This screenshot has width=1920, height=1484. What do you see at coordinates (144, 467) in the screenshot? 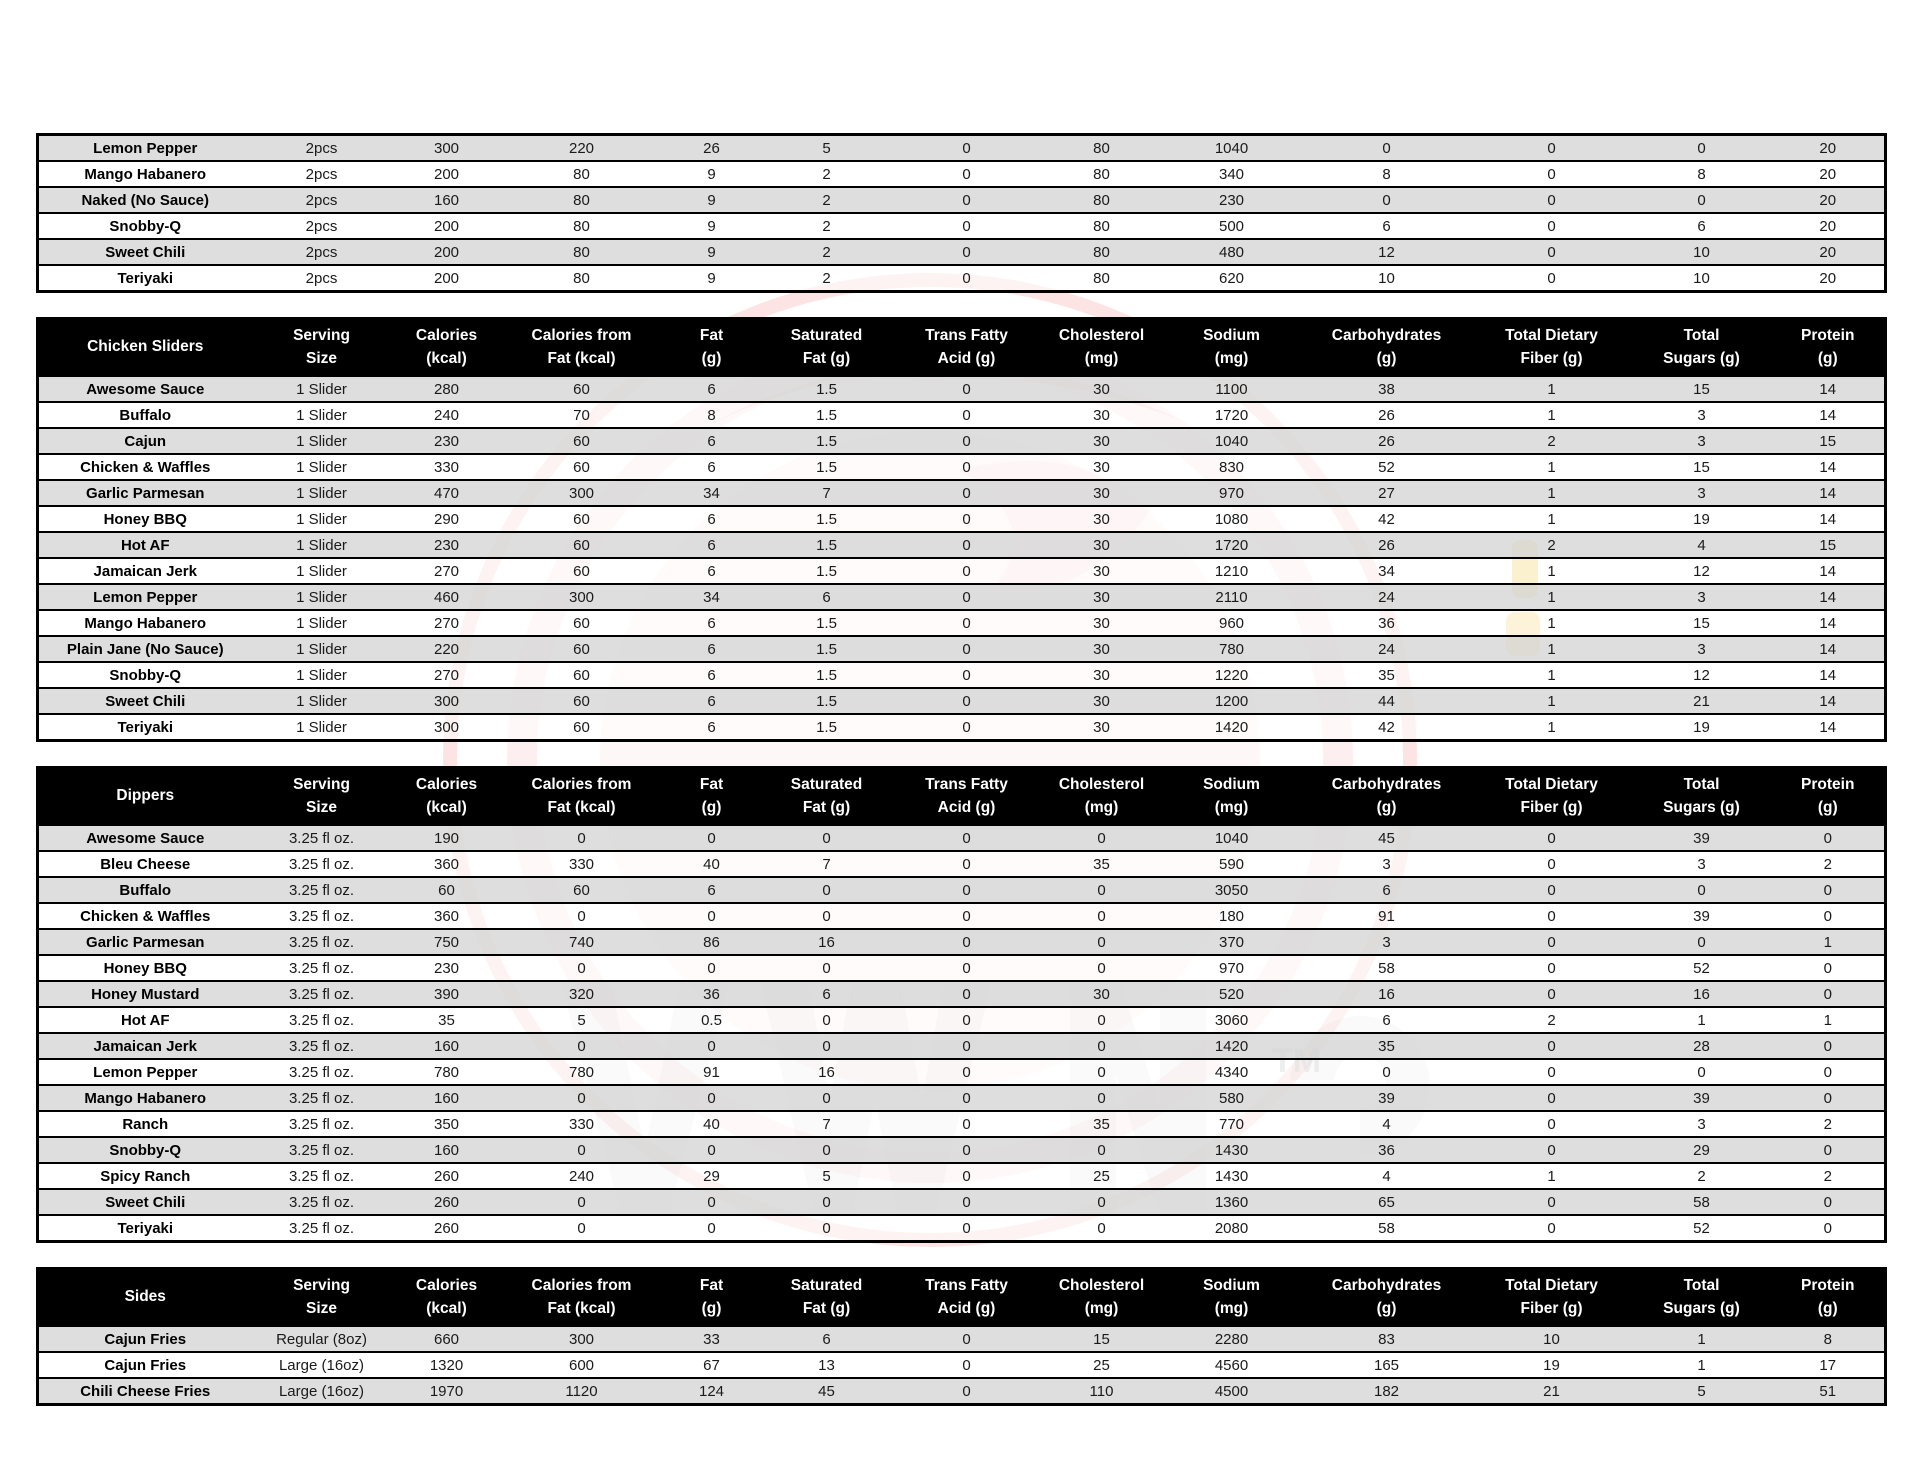
I see `item-name: Chicken & Waffles` at bounding box center [144, 467].